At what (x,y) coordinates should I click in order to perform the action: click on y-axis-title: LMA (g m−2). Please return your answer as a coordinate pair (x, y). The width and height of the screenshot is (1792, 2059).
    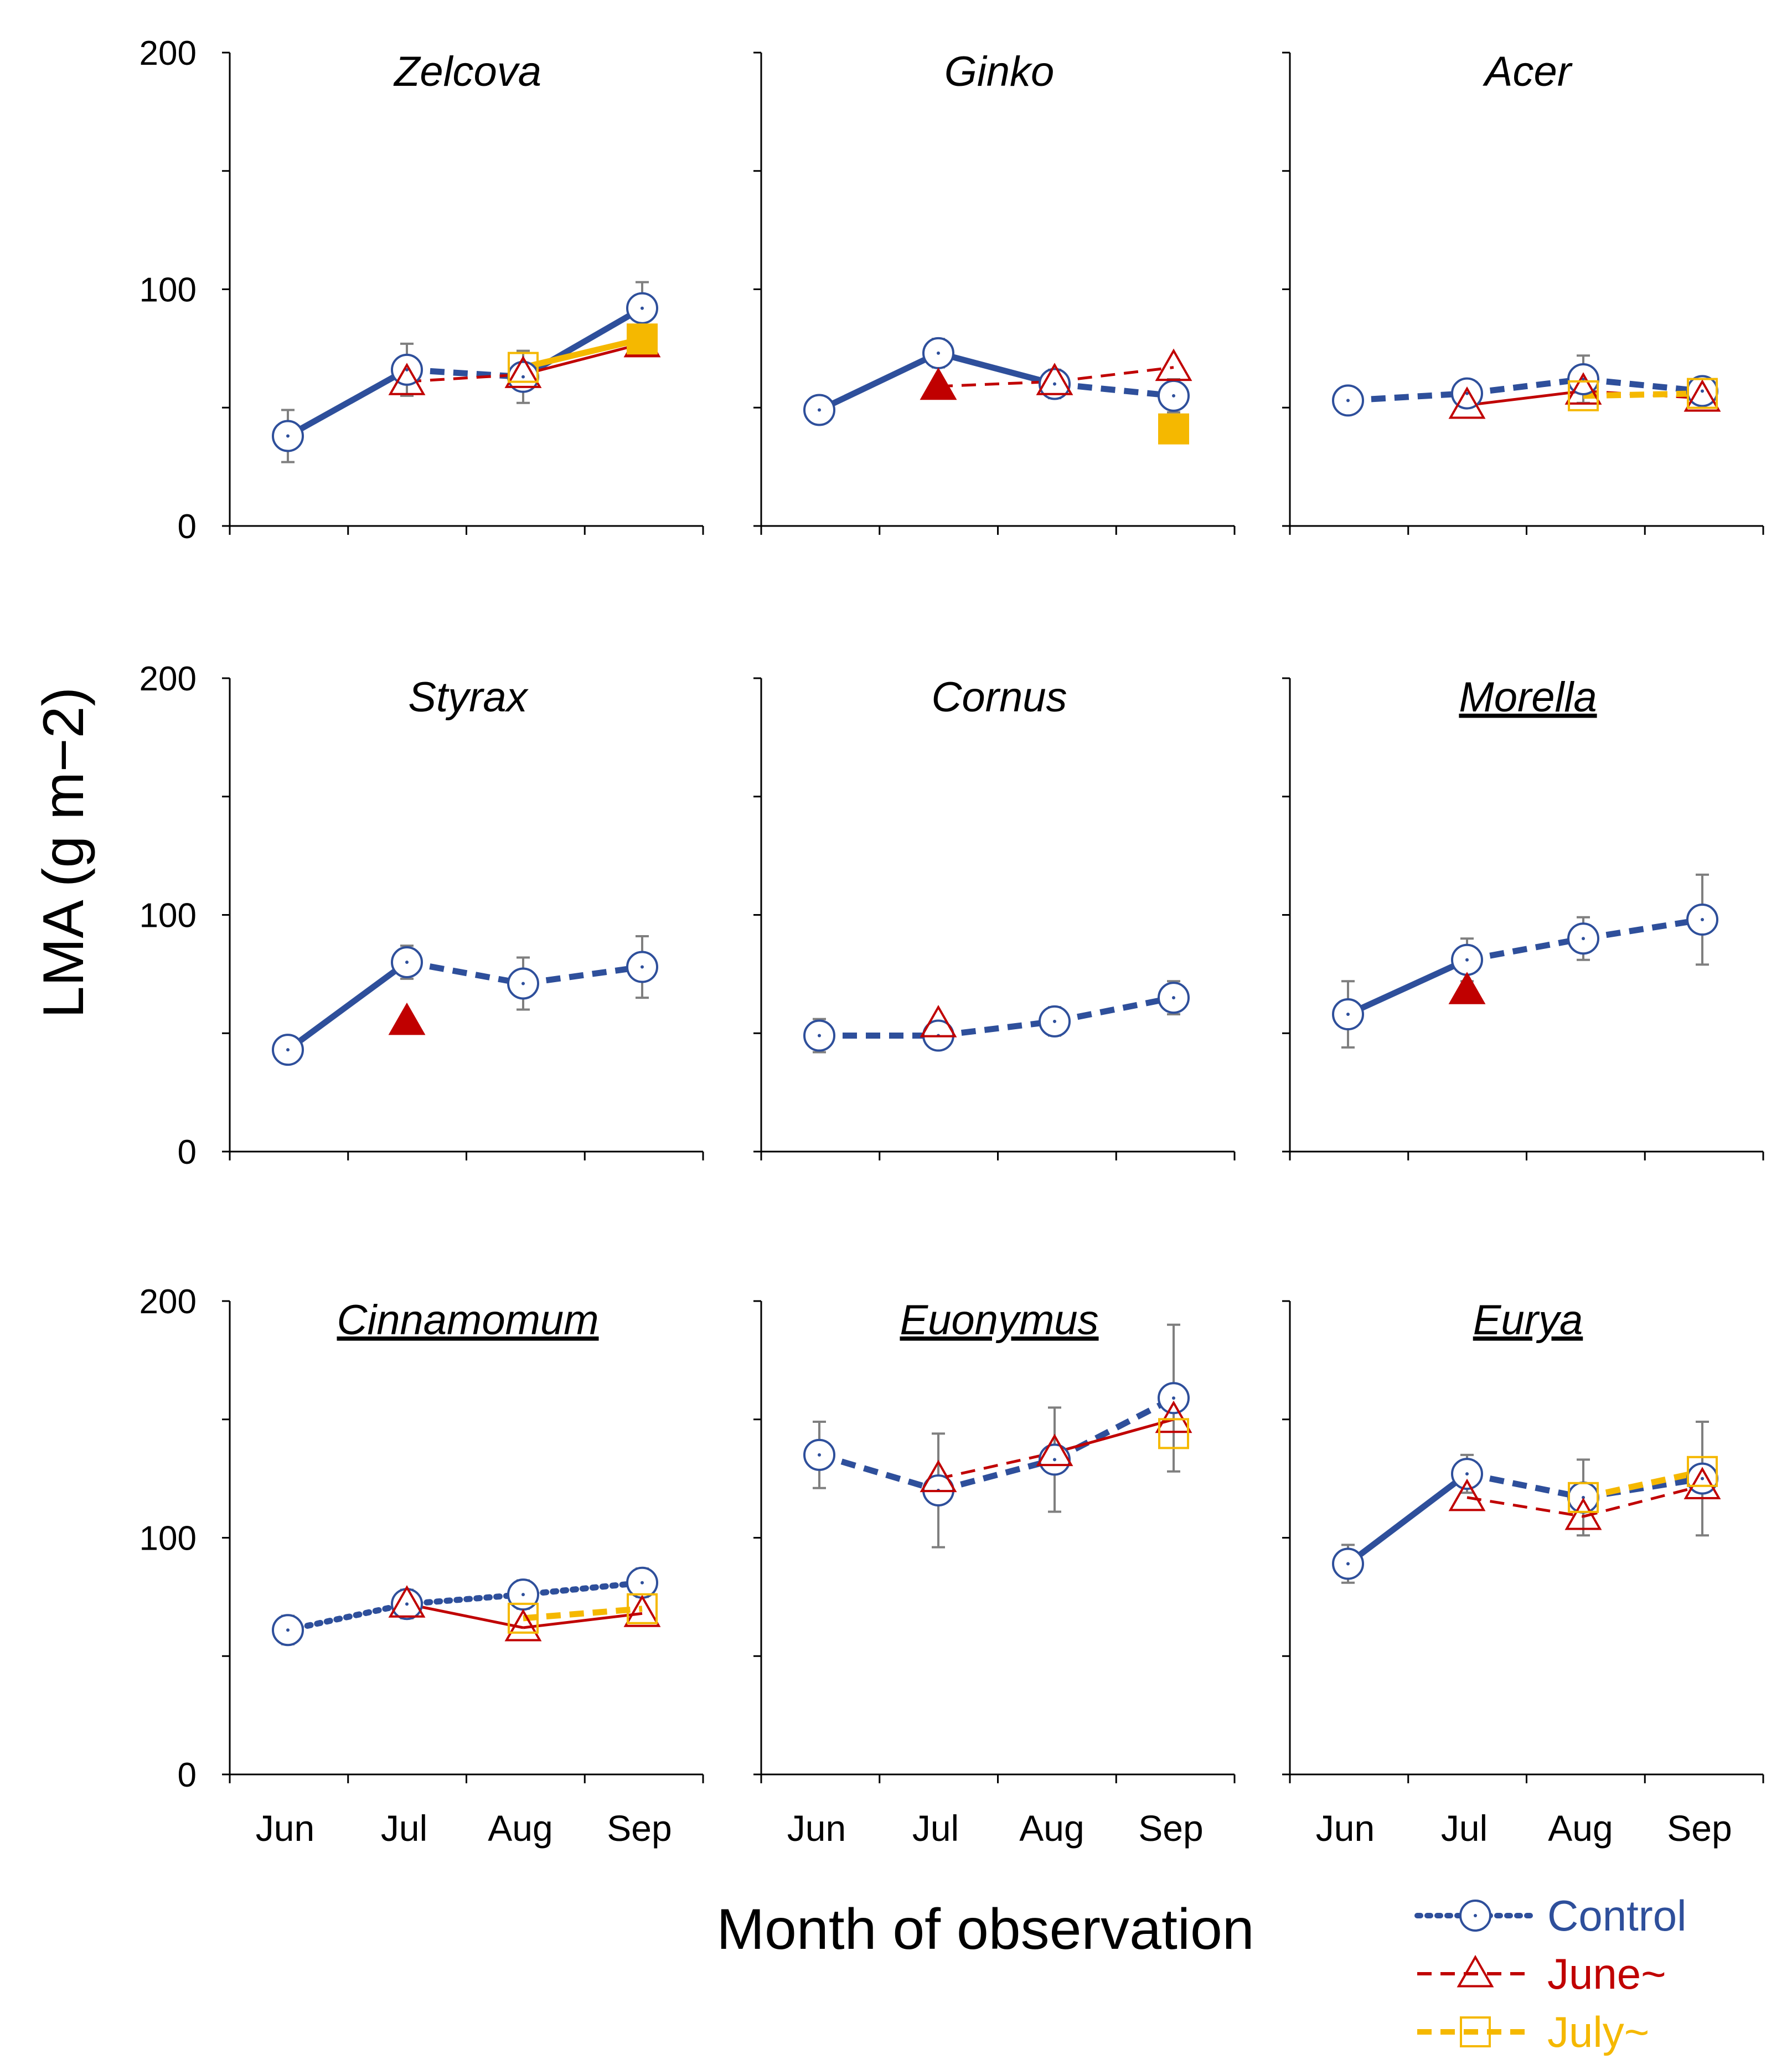
    Looking at the image, I should click on (64, 852).